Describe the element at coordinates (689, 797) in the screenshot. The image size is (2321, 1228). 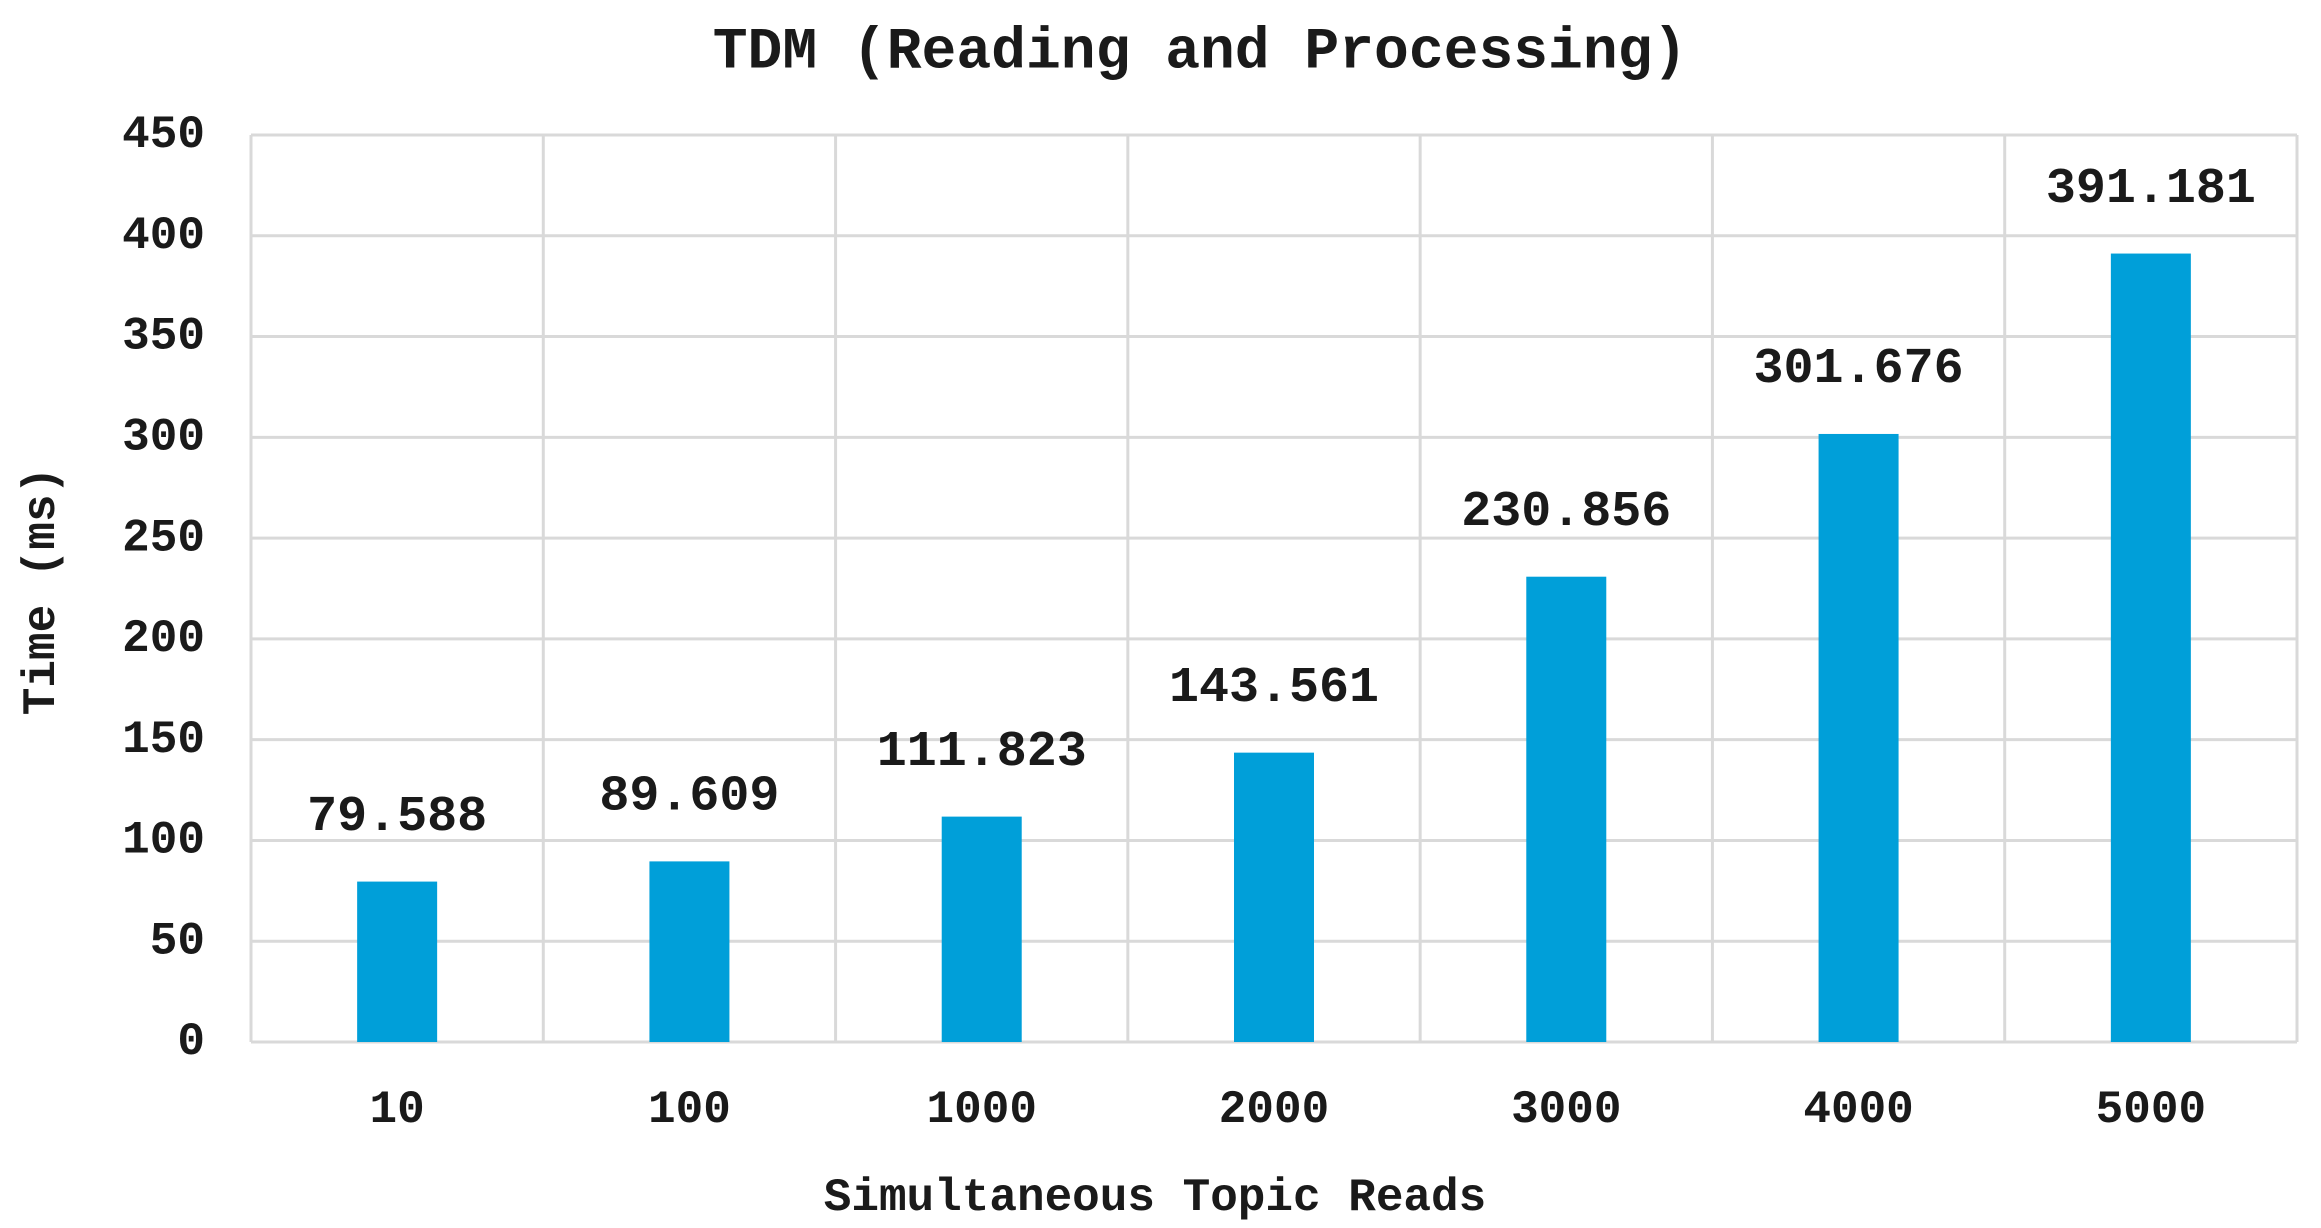
I see `data-label: 89.609` at that location.